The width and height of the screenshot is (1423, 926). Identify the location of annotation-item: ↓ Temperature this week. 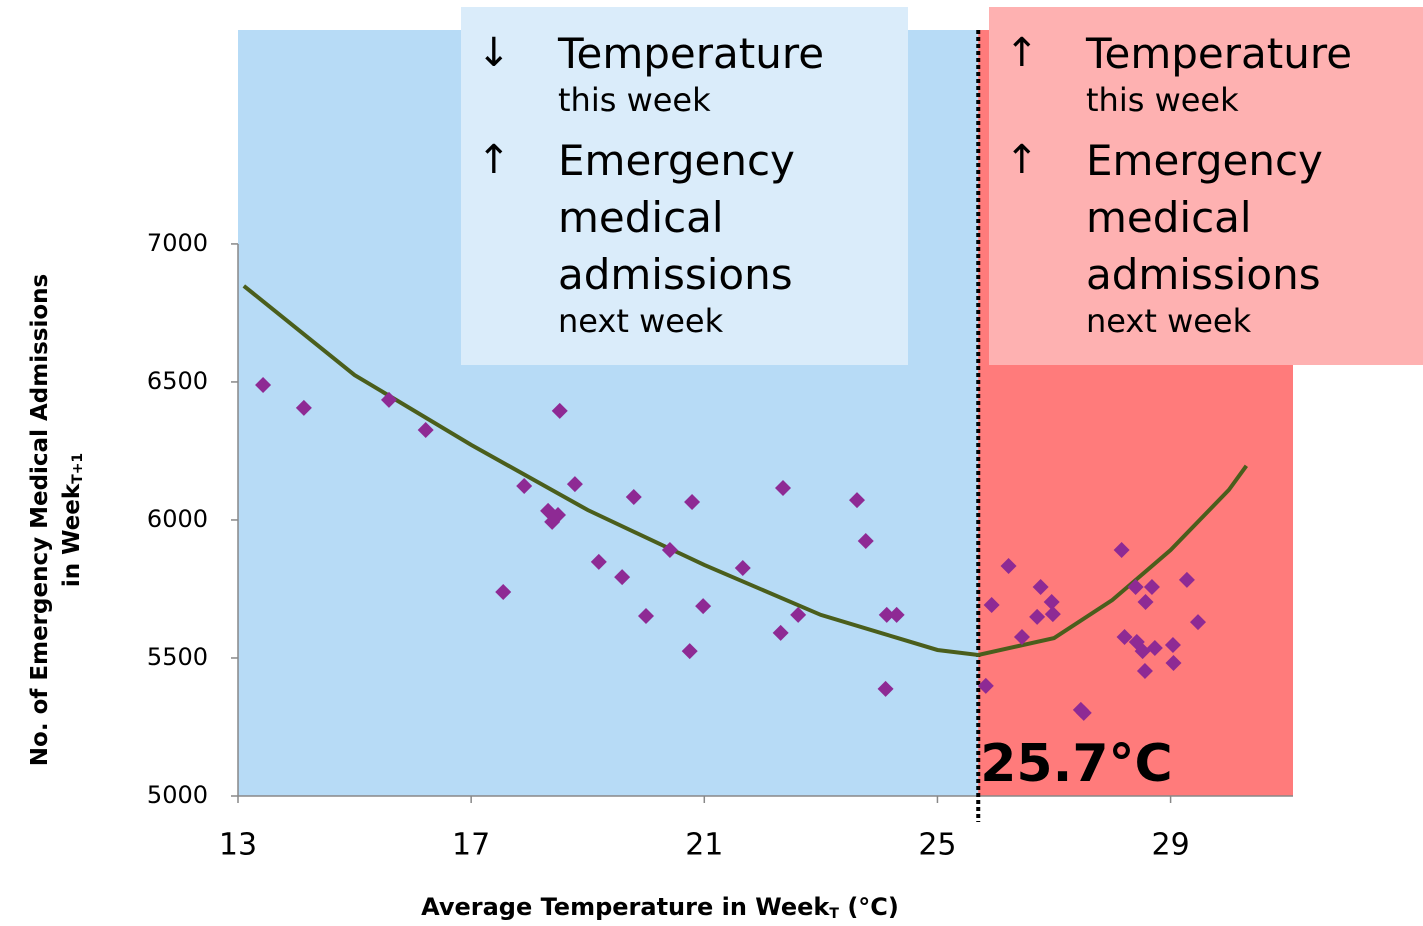
(684, 71).